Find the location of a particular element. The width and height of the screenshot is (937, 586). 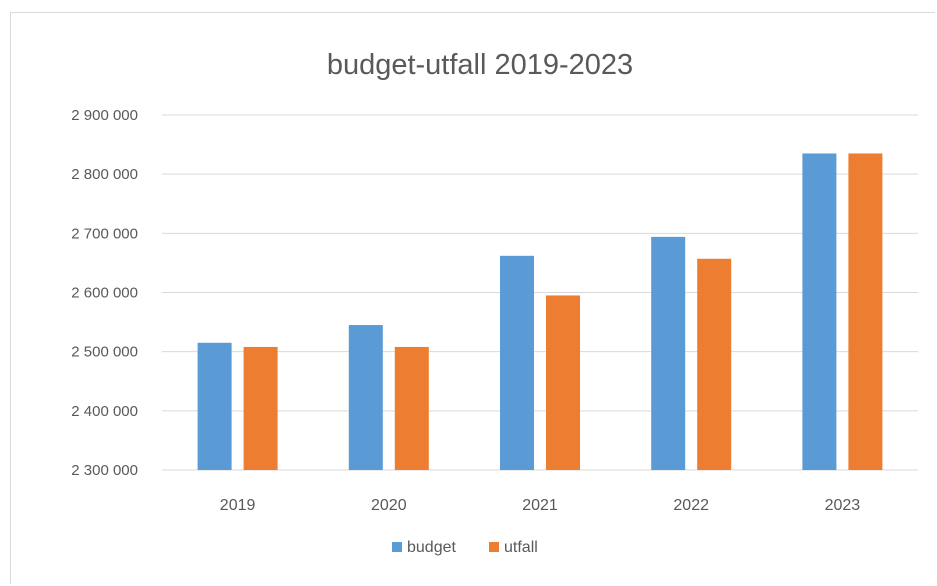

y-tick-label: 2 700 000 is located at coordinates (104, 233).